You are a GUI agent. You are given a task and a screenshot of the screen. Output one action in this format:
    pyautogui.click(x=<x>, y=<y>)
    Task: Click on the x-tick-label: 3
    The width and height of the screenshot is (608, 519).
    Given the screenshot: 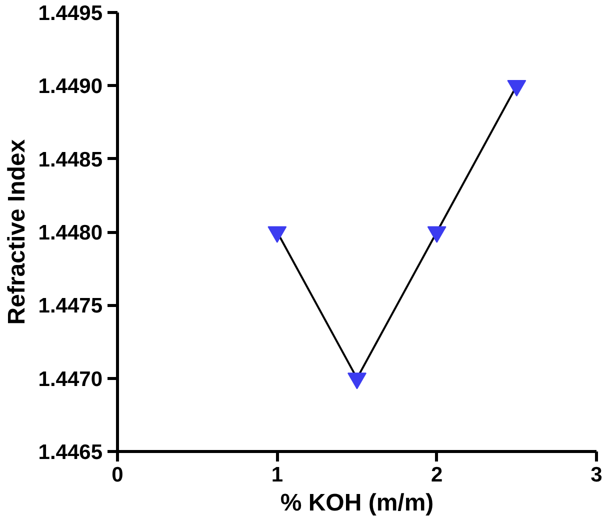 What is the action you would take?
    pyautogui.click(x=596, y=475)
    